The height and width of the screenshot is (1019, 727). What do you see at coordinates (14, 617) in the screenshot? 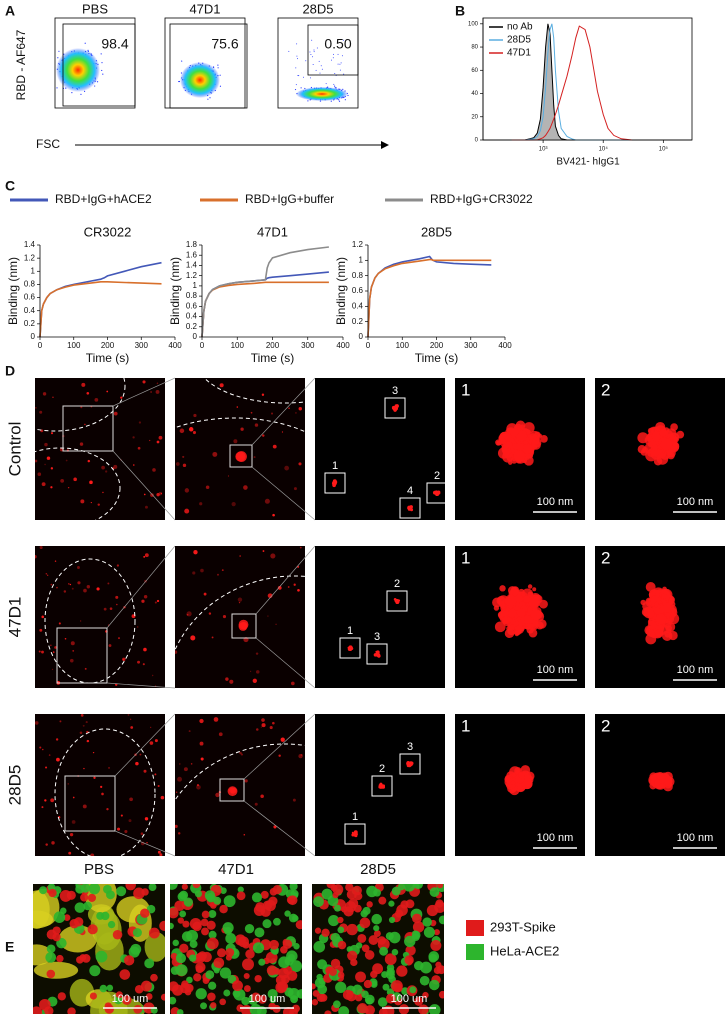
I see `row-label: 47D1` at bounding box center [14, 617].